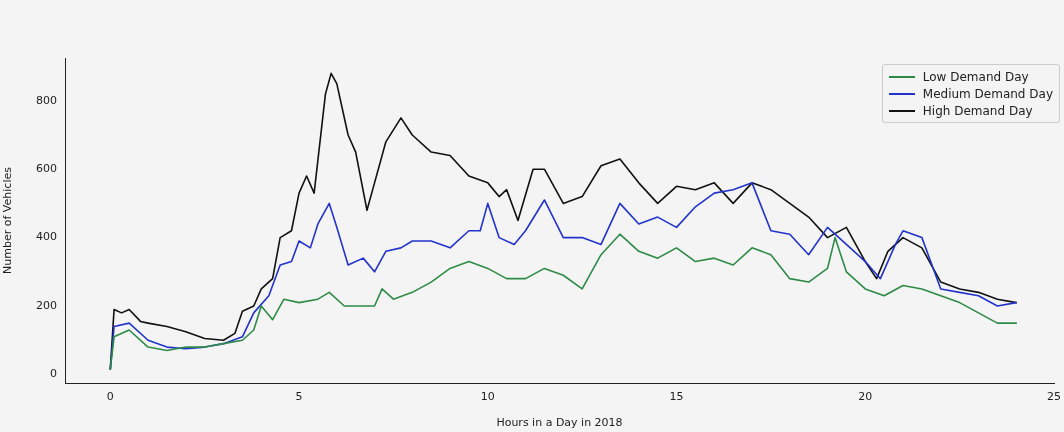 The height and width of the screenshot is (432, 1064). Describe the element at coordinates (977, 110) in the screenshot. I see `legend-label: High Demand Day` at that location.